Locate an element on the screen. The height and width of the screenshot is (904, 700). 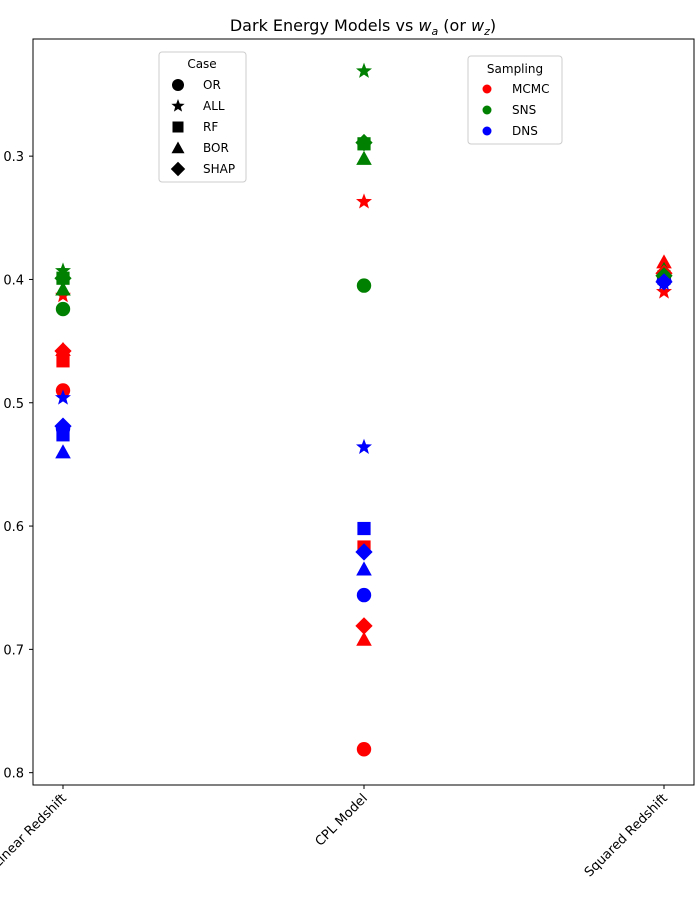
data-point-sns-all is located at coordinates (364, 70).